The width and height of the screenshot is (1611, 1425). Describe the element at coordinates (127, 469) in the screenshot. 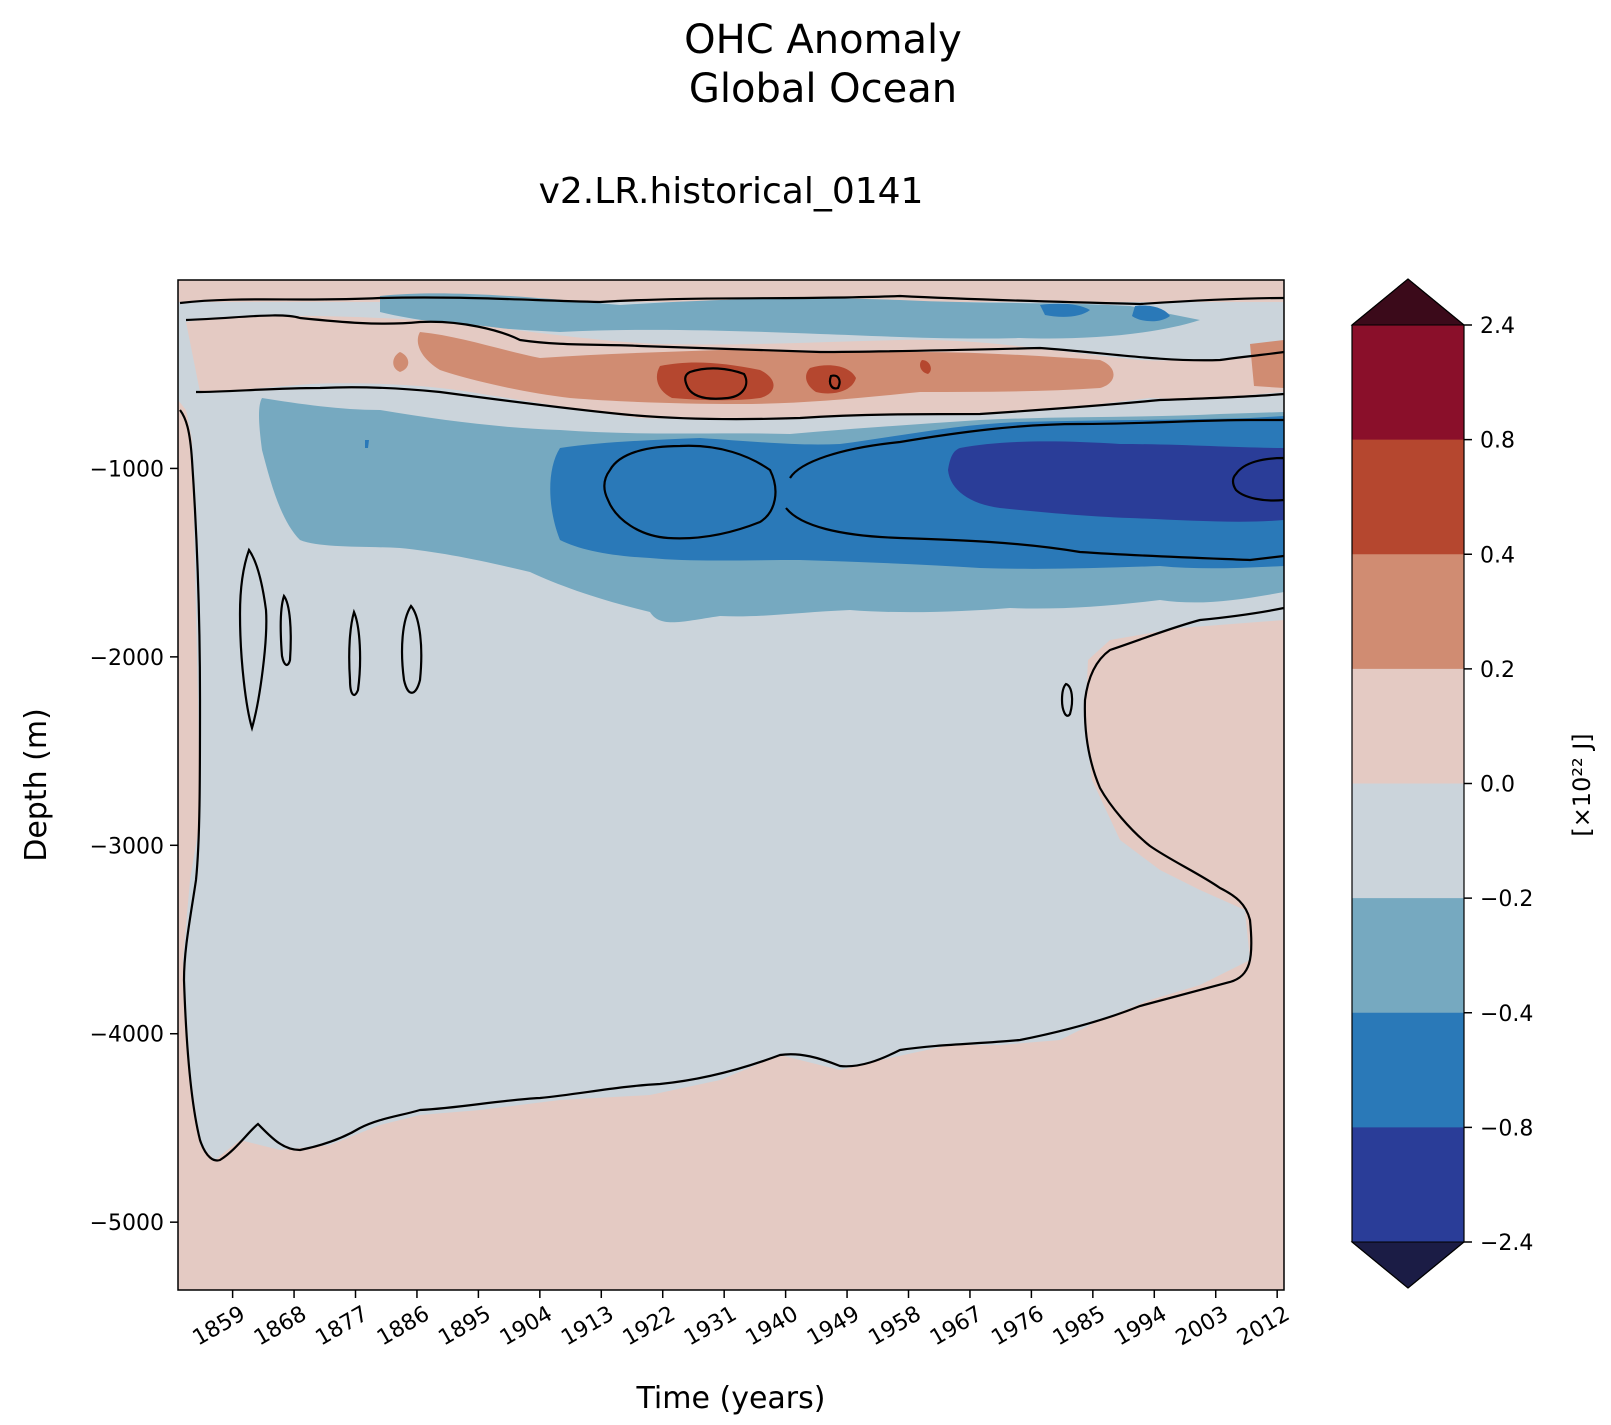

I see `y-tick-label: −1000` at that location.